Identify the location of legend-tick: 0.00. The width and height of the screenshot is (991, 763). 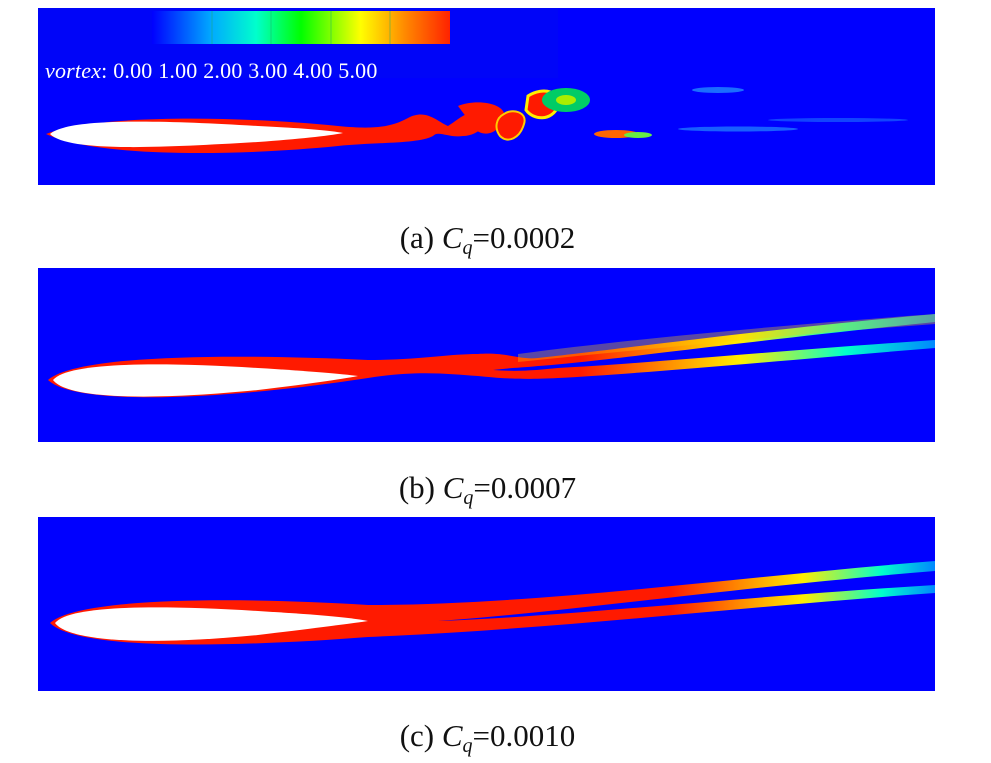
(133, 70).